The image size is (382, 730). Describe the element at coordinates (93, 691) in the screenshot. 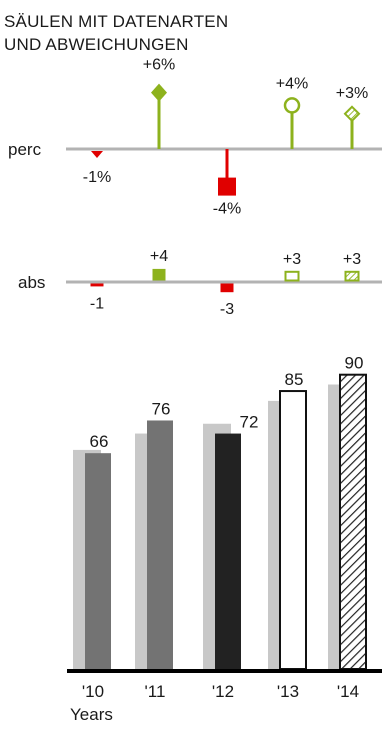

I see `x-tick-label: '10` at that location.